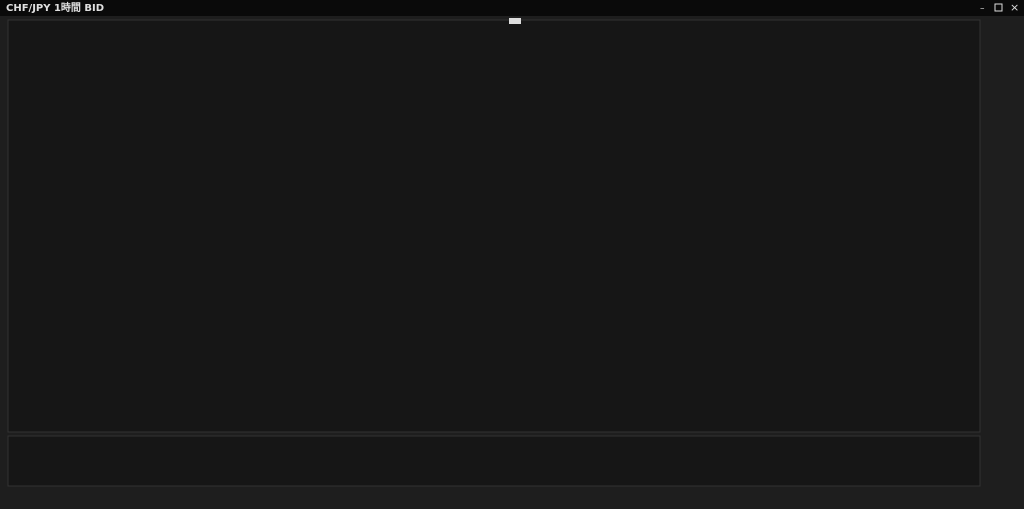 This screenshot has width=1024, height=509. I want to click on axis-panel, so click(1002, 255).